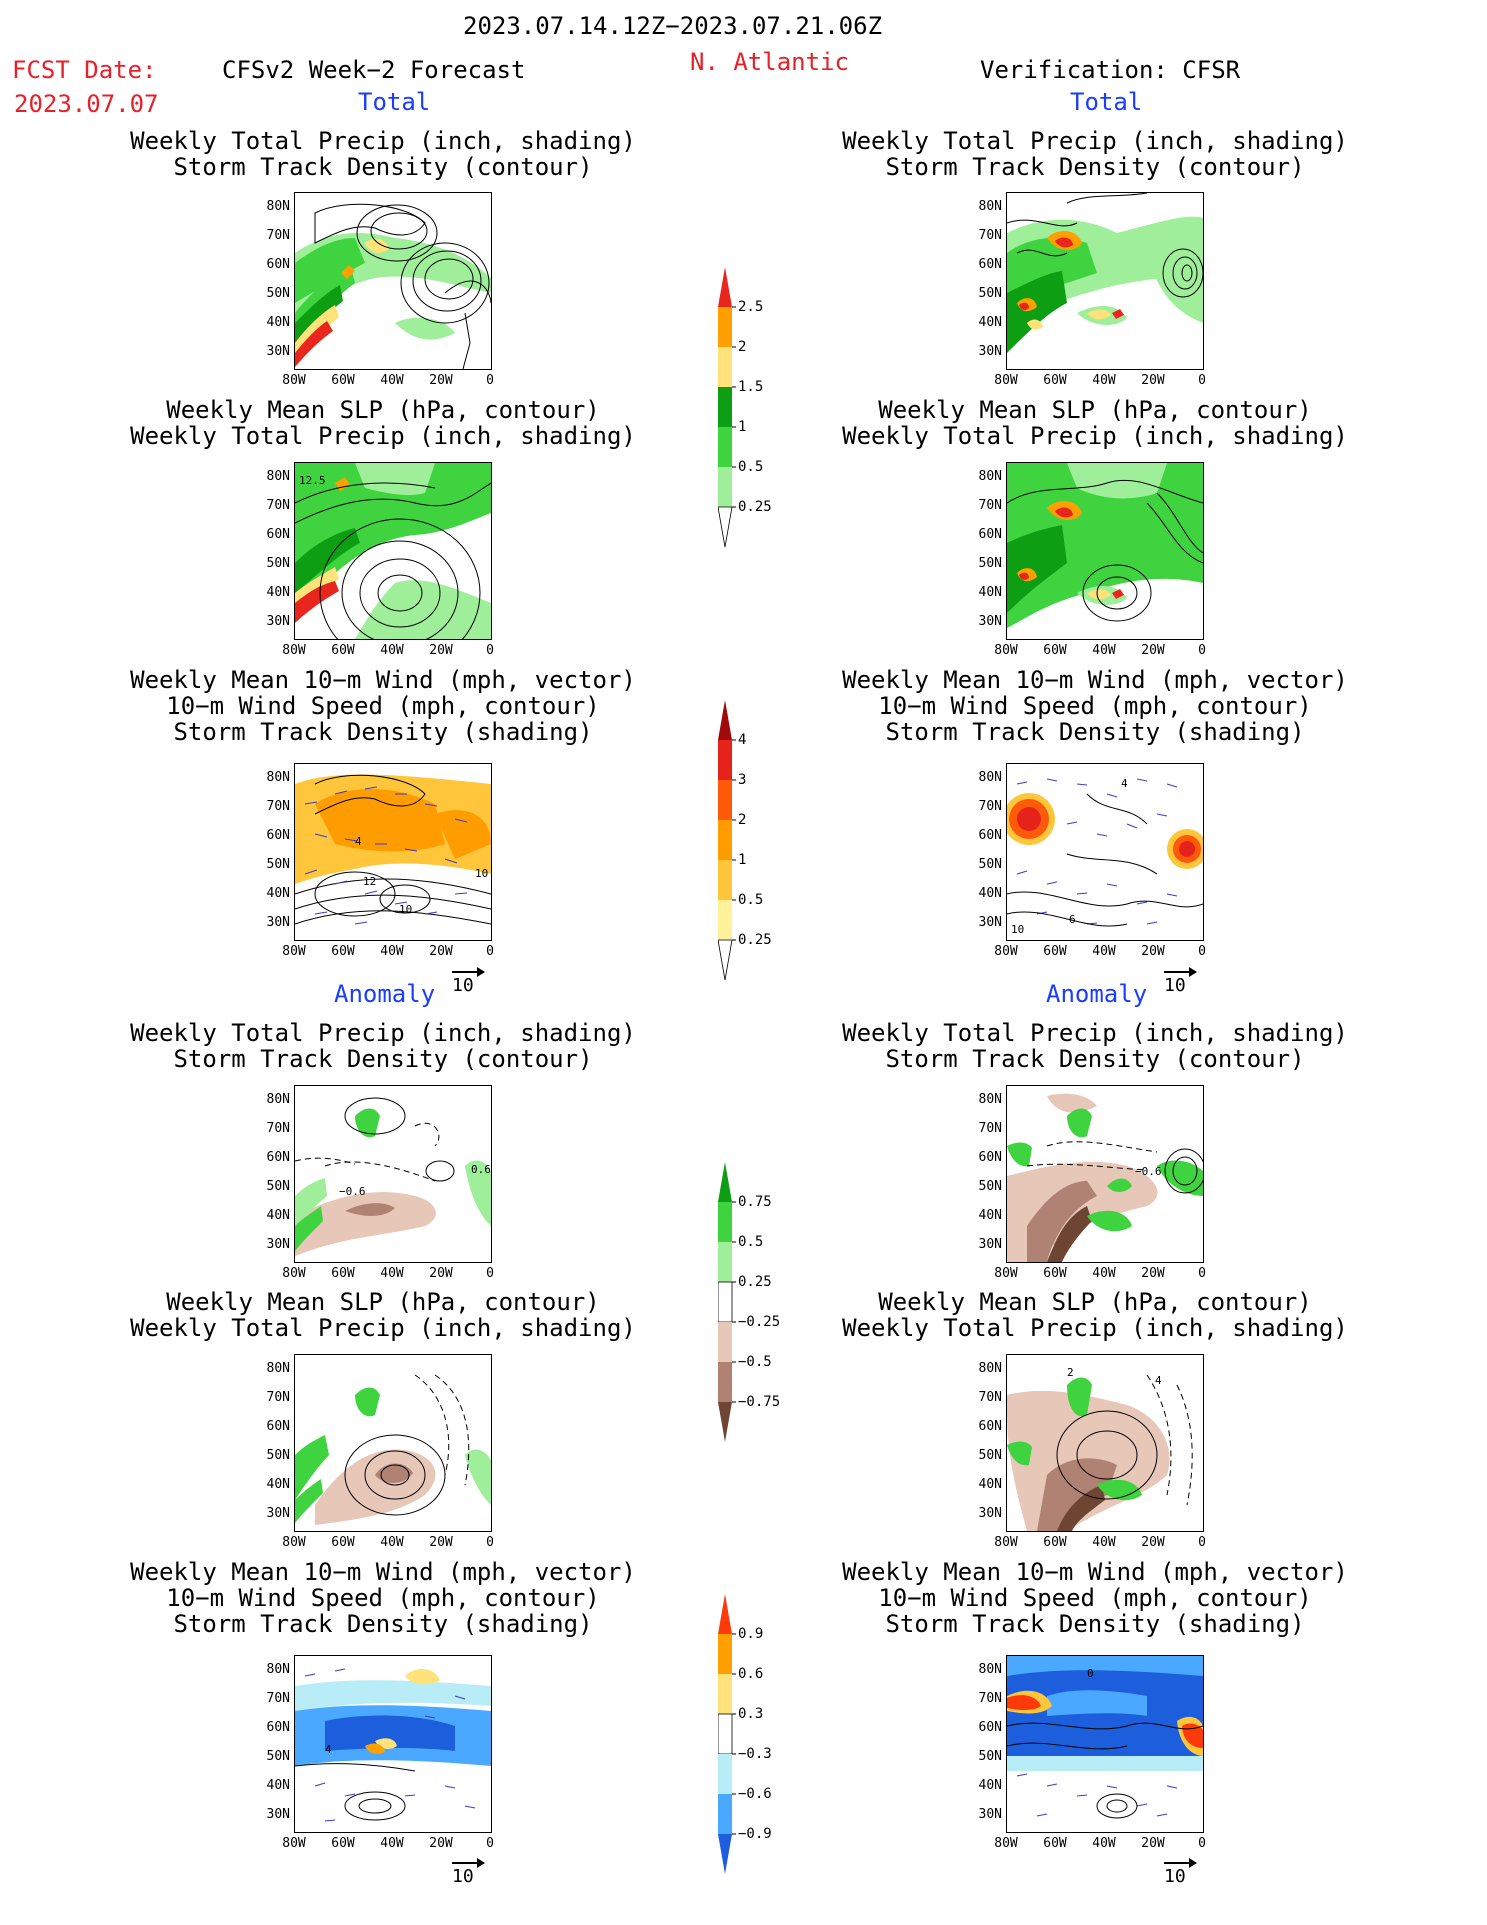  What do you see at coordinates (1110, 70) in the screenshot?
I see `verification-title: Verification: CFSR` at bounding box center [1110, 70].